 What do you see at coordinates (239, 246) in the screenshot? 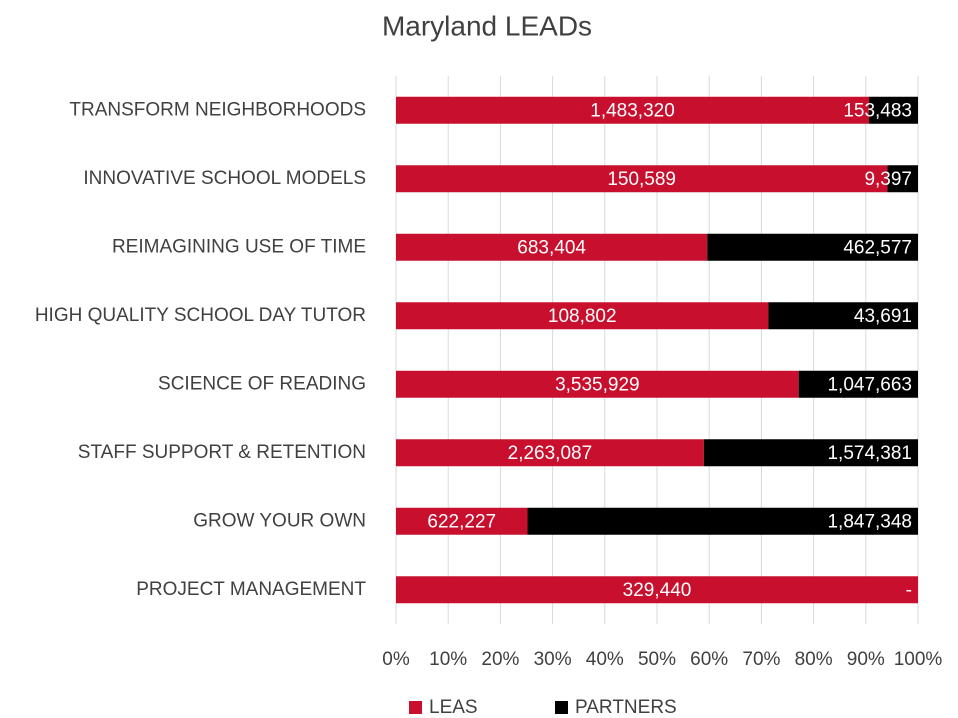
I see `y-tick-label: REIMAGINING USE OF TIME` at bounding box center [239, 246].